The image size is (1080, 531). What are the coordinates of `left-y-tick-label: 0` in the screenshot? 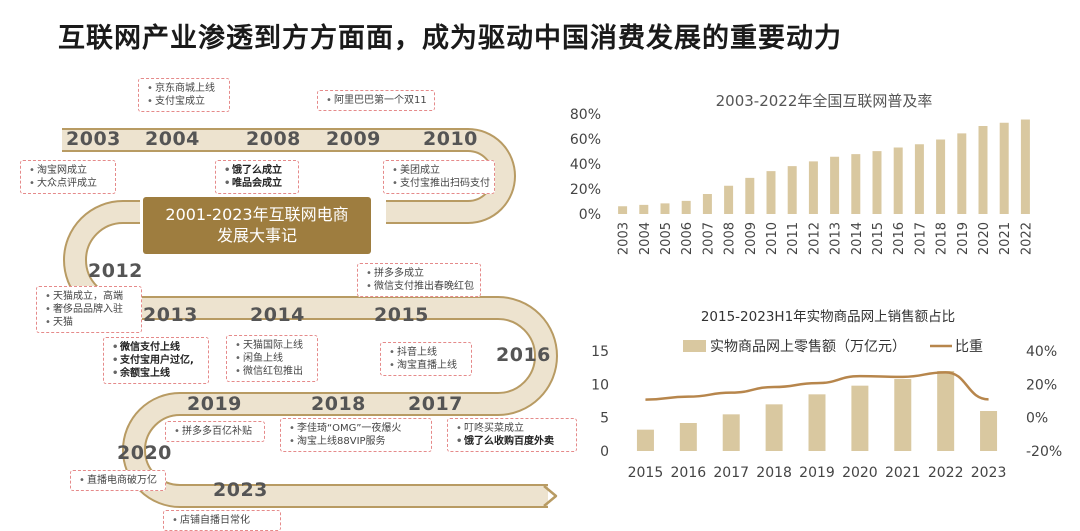 It's located at (604, 452).